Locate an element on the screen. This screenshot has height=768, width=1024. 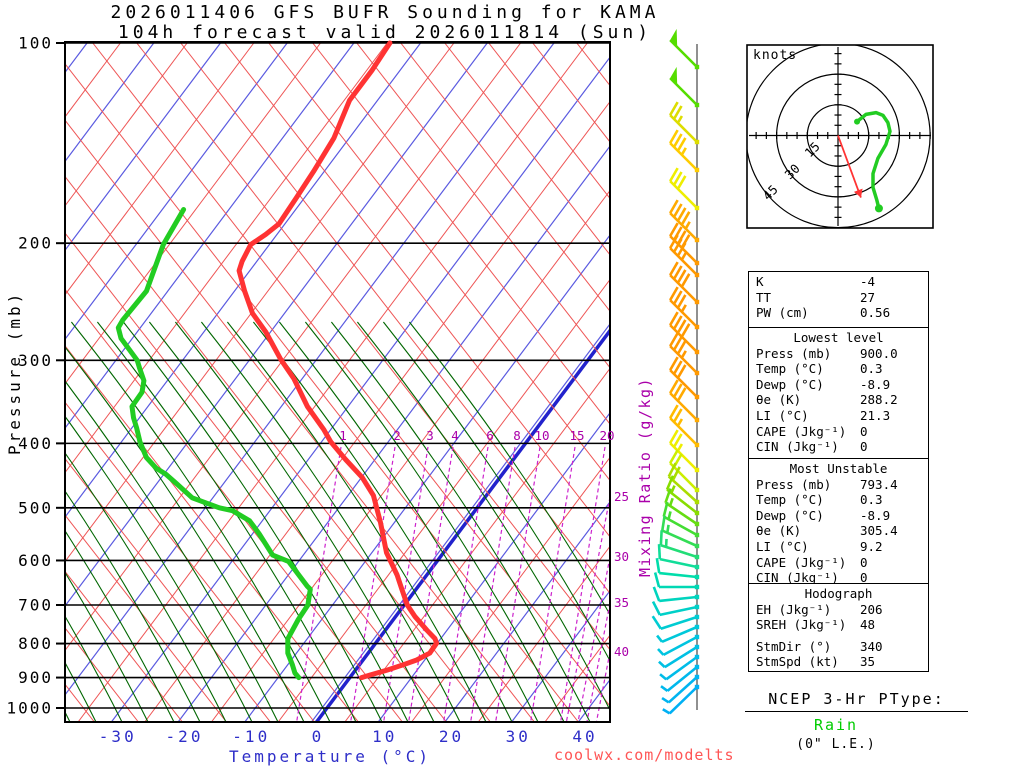
mixing-ratio-label: 4 is located at coordinates (455, 435).